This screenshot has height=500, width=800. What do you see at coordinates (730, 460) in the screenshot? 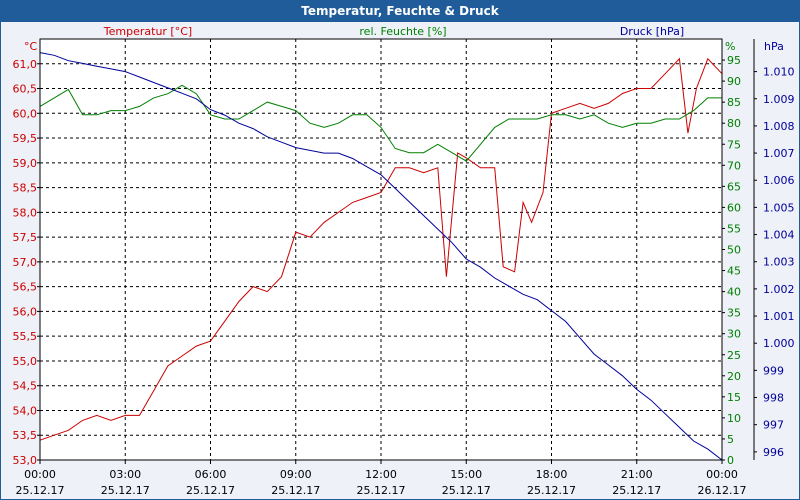
I see `middle-tick-label: 0` at bounding box center [730, 460].